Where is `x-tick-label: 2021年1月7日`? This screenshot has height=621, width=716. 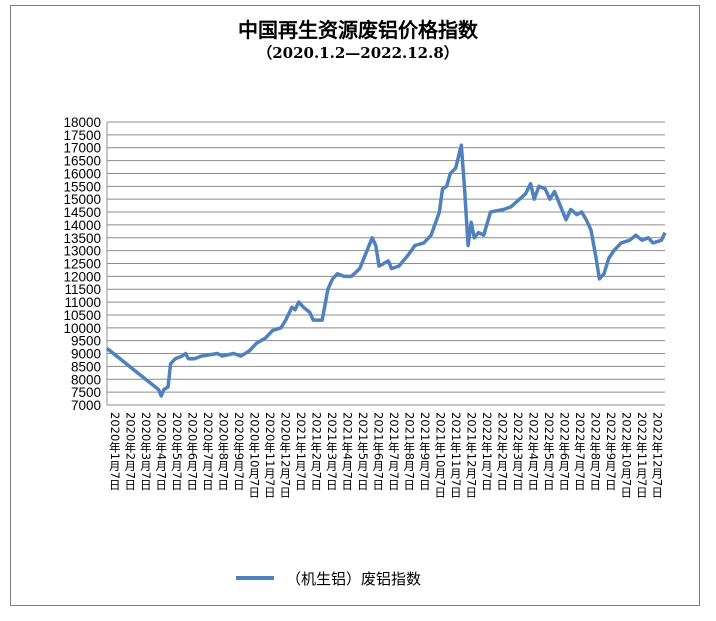
x-tick-label: 2021年1月7日 is located at coordinates (300, 451).